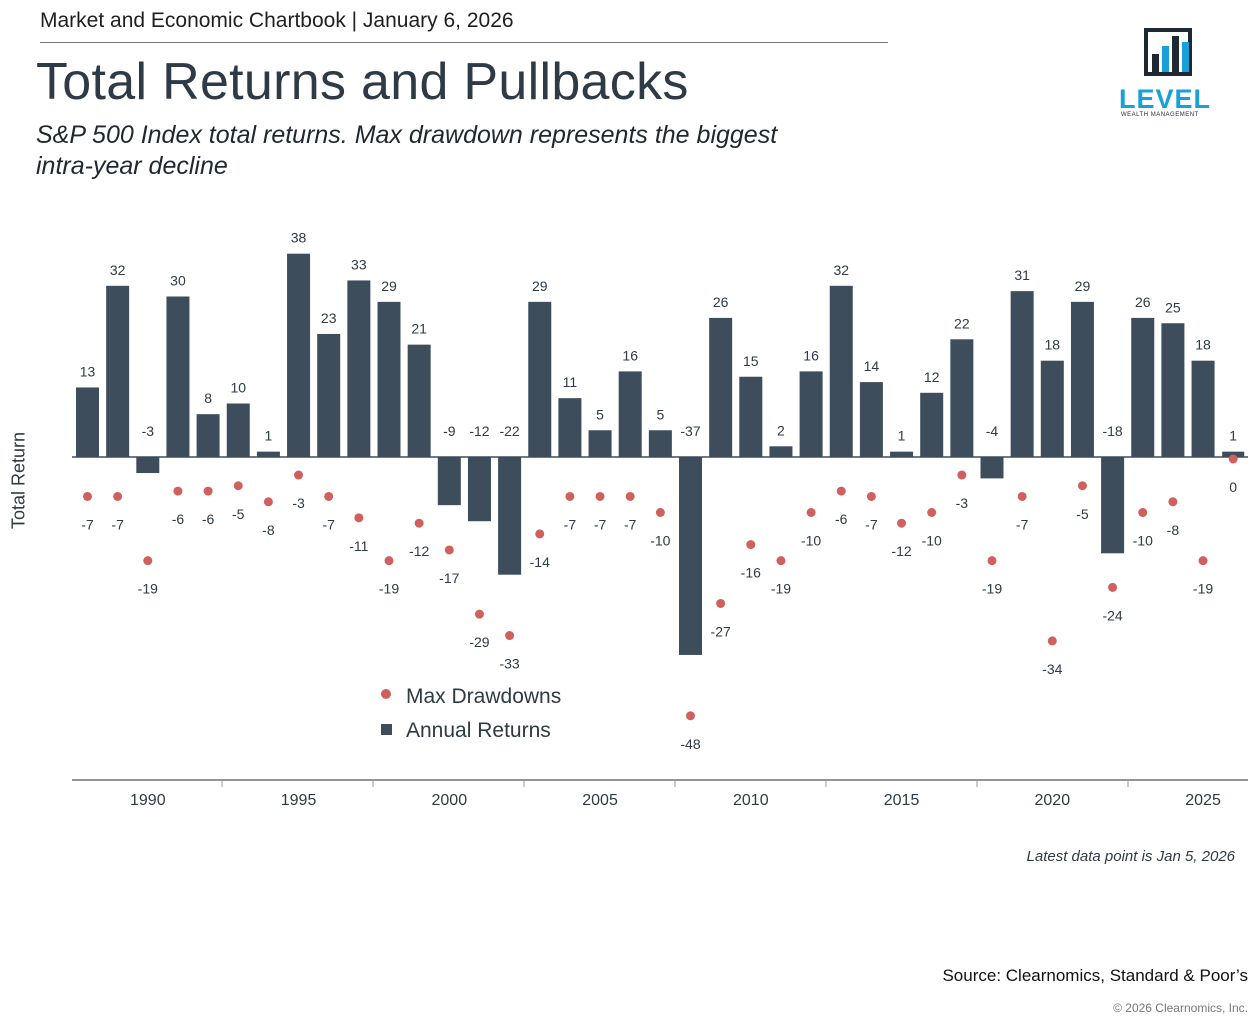 The image size is (1260, 1022). Describe the element at coordinates (721, 387) in the screenshot. I see `return-bar-2009` at that location.